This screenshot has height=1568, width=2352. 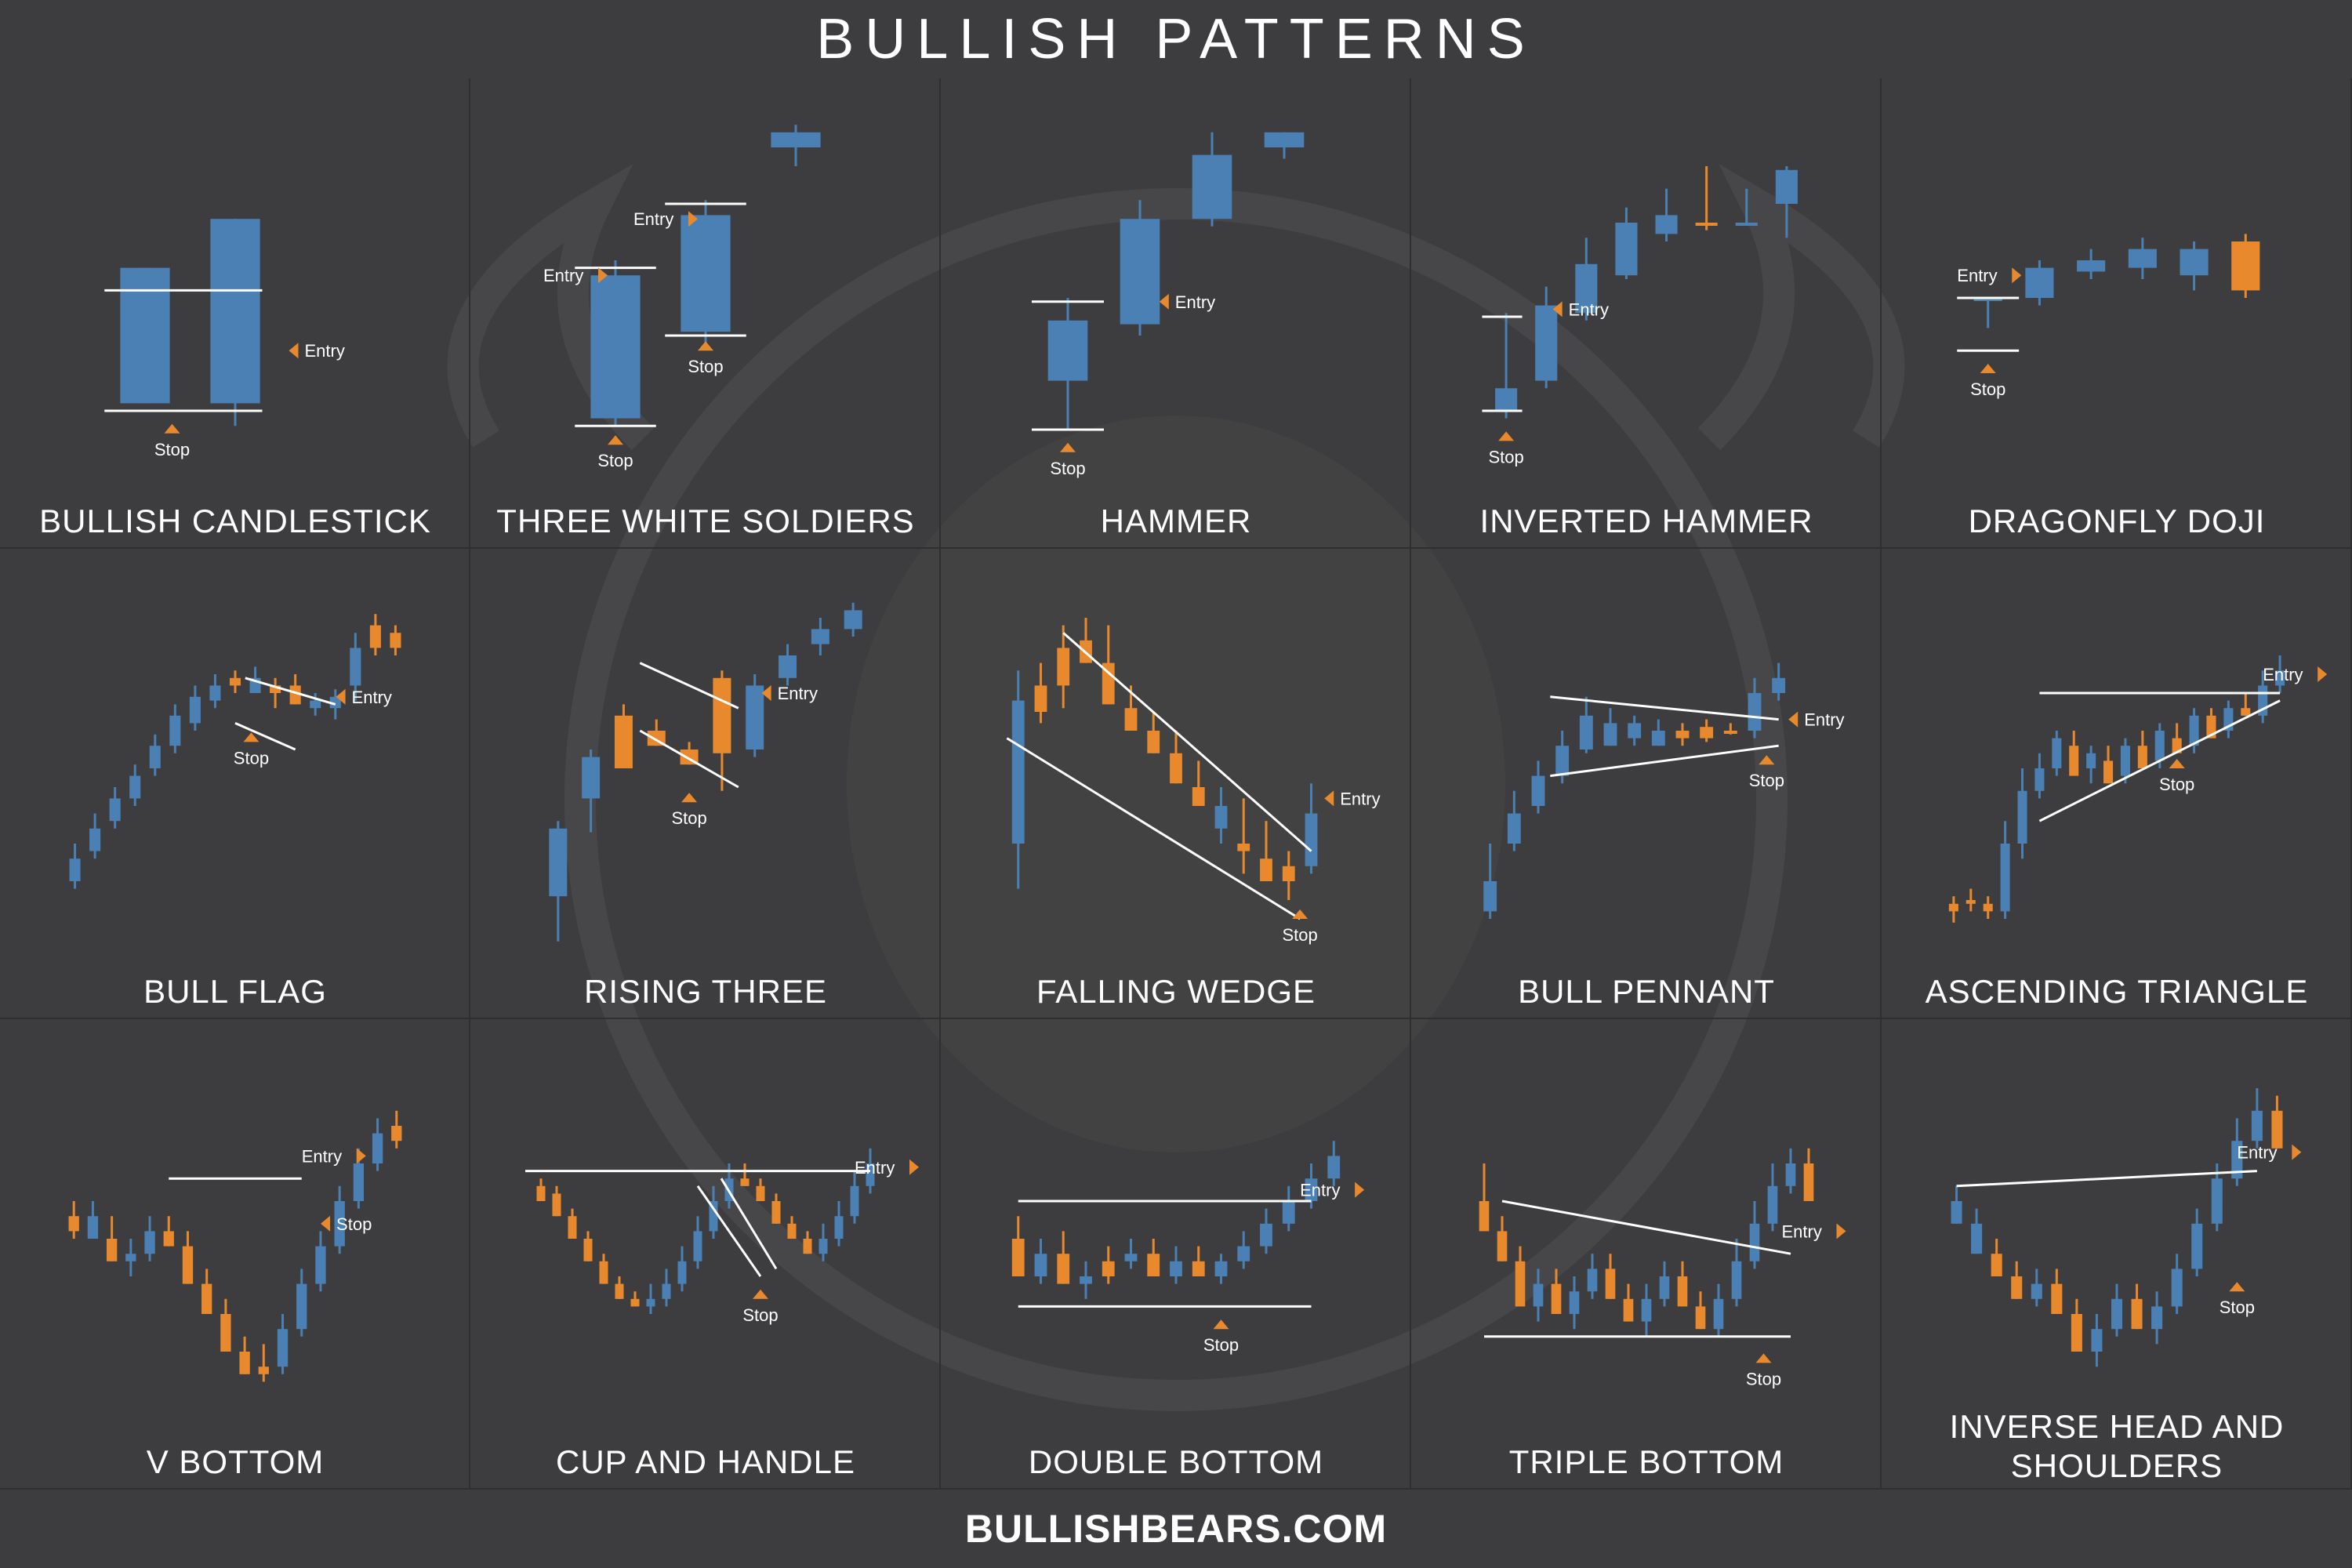 I want to click on panel-bull-pennant: Entry Stop BULL PENNANT, so click(x=1646, y=784).